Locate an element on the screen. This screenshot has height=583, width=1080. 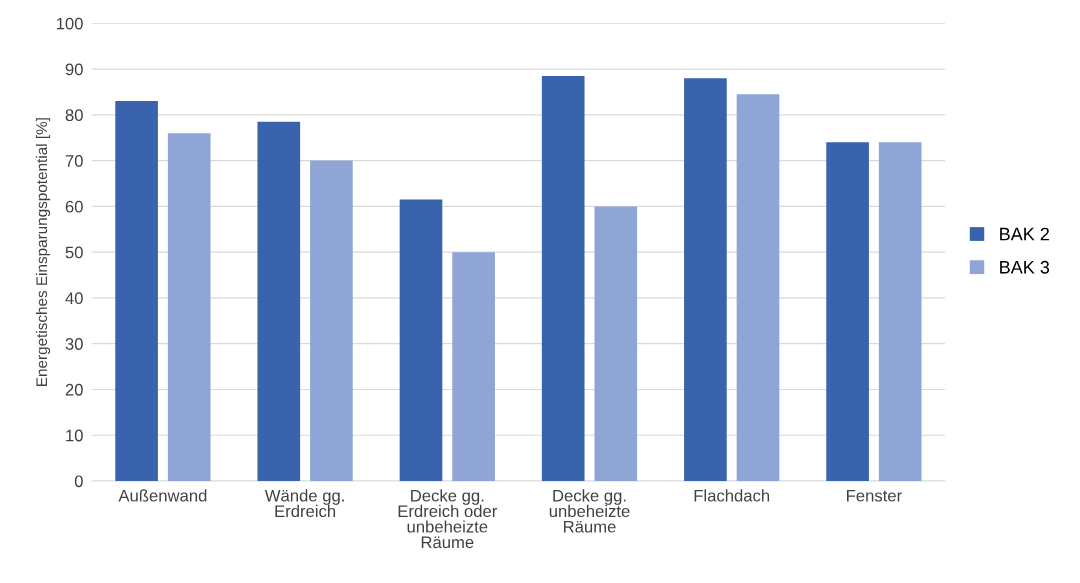
y-tick-label: 90 is located at coordinates (74, 69).